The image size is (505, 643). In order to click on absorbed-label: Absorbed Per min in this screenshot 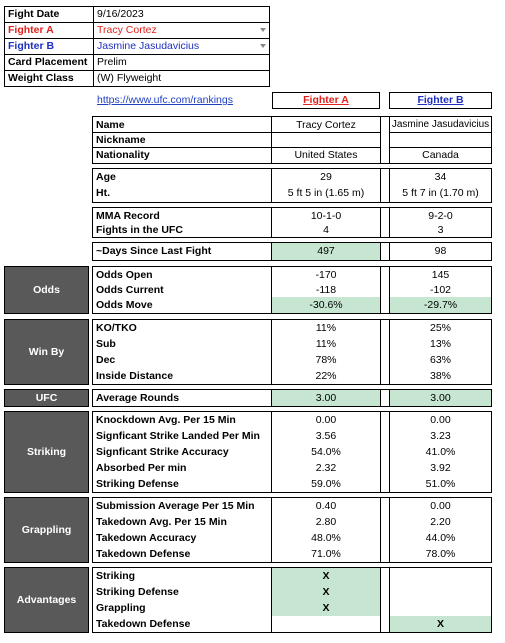, I will do `click(141, 468)`.